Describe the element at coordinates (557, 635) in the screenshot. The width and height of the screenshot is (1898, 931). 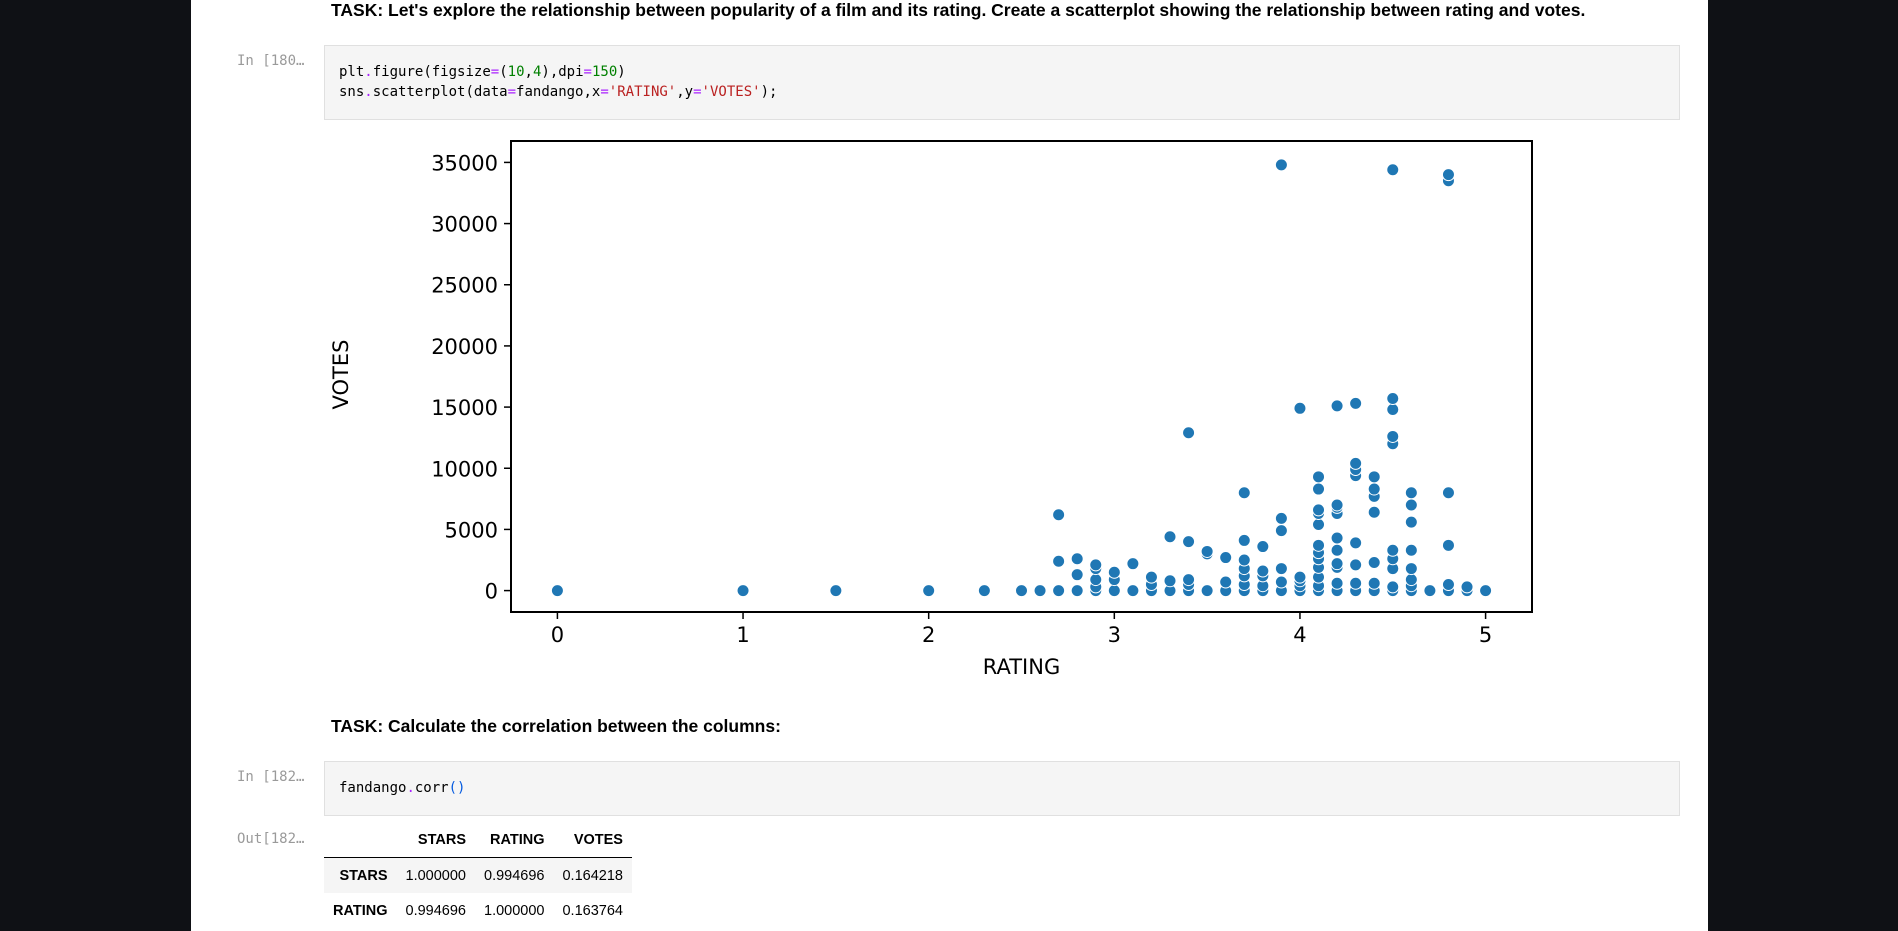
I see `x-tick-label: 0` at that location.